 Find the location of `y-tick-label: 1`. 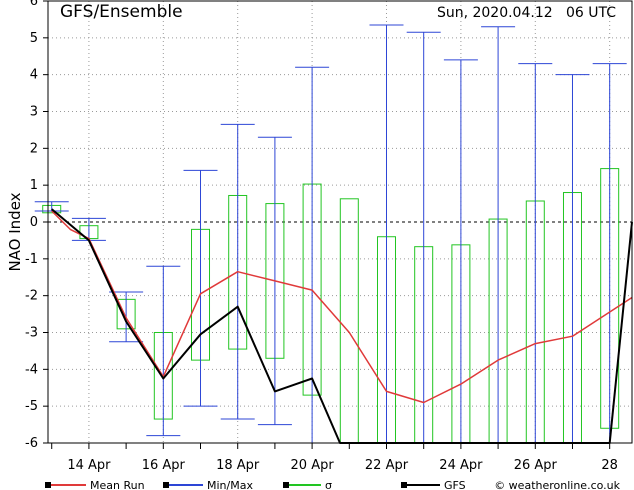

y-tick-label: 1 is located at coordinates (34, 185).